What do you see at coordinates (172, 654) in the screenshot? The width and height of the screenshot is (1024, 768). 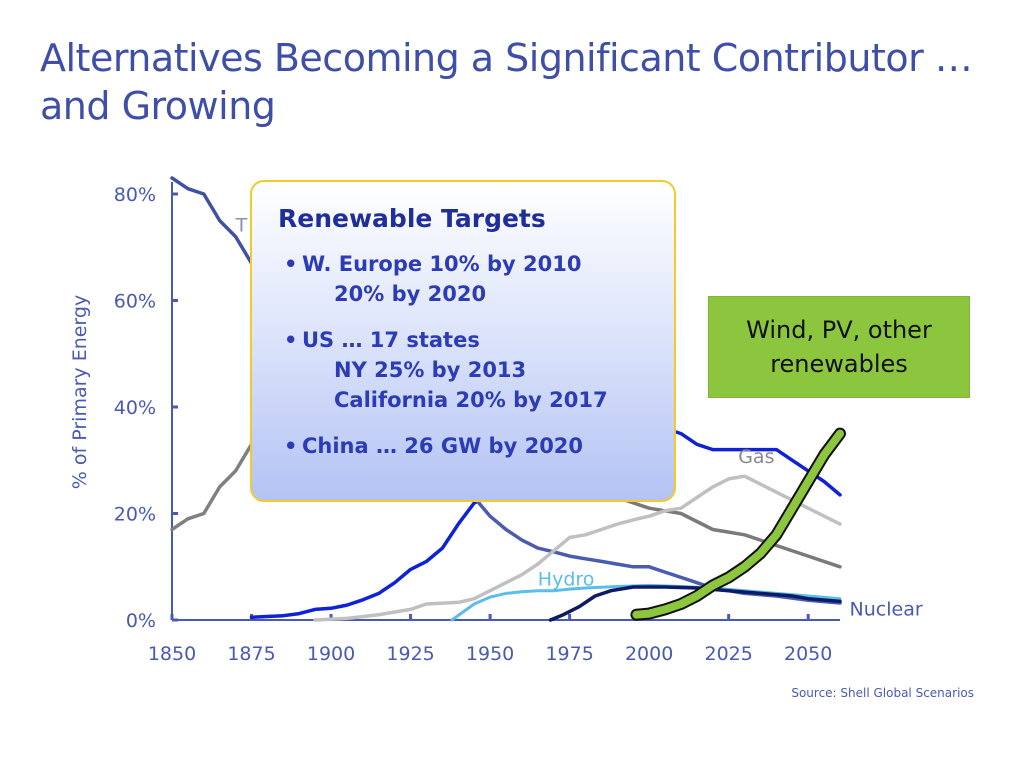 I see `x-tick-label: 1850` at bounding box center [172, 654].